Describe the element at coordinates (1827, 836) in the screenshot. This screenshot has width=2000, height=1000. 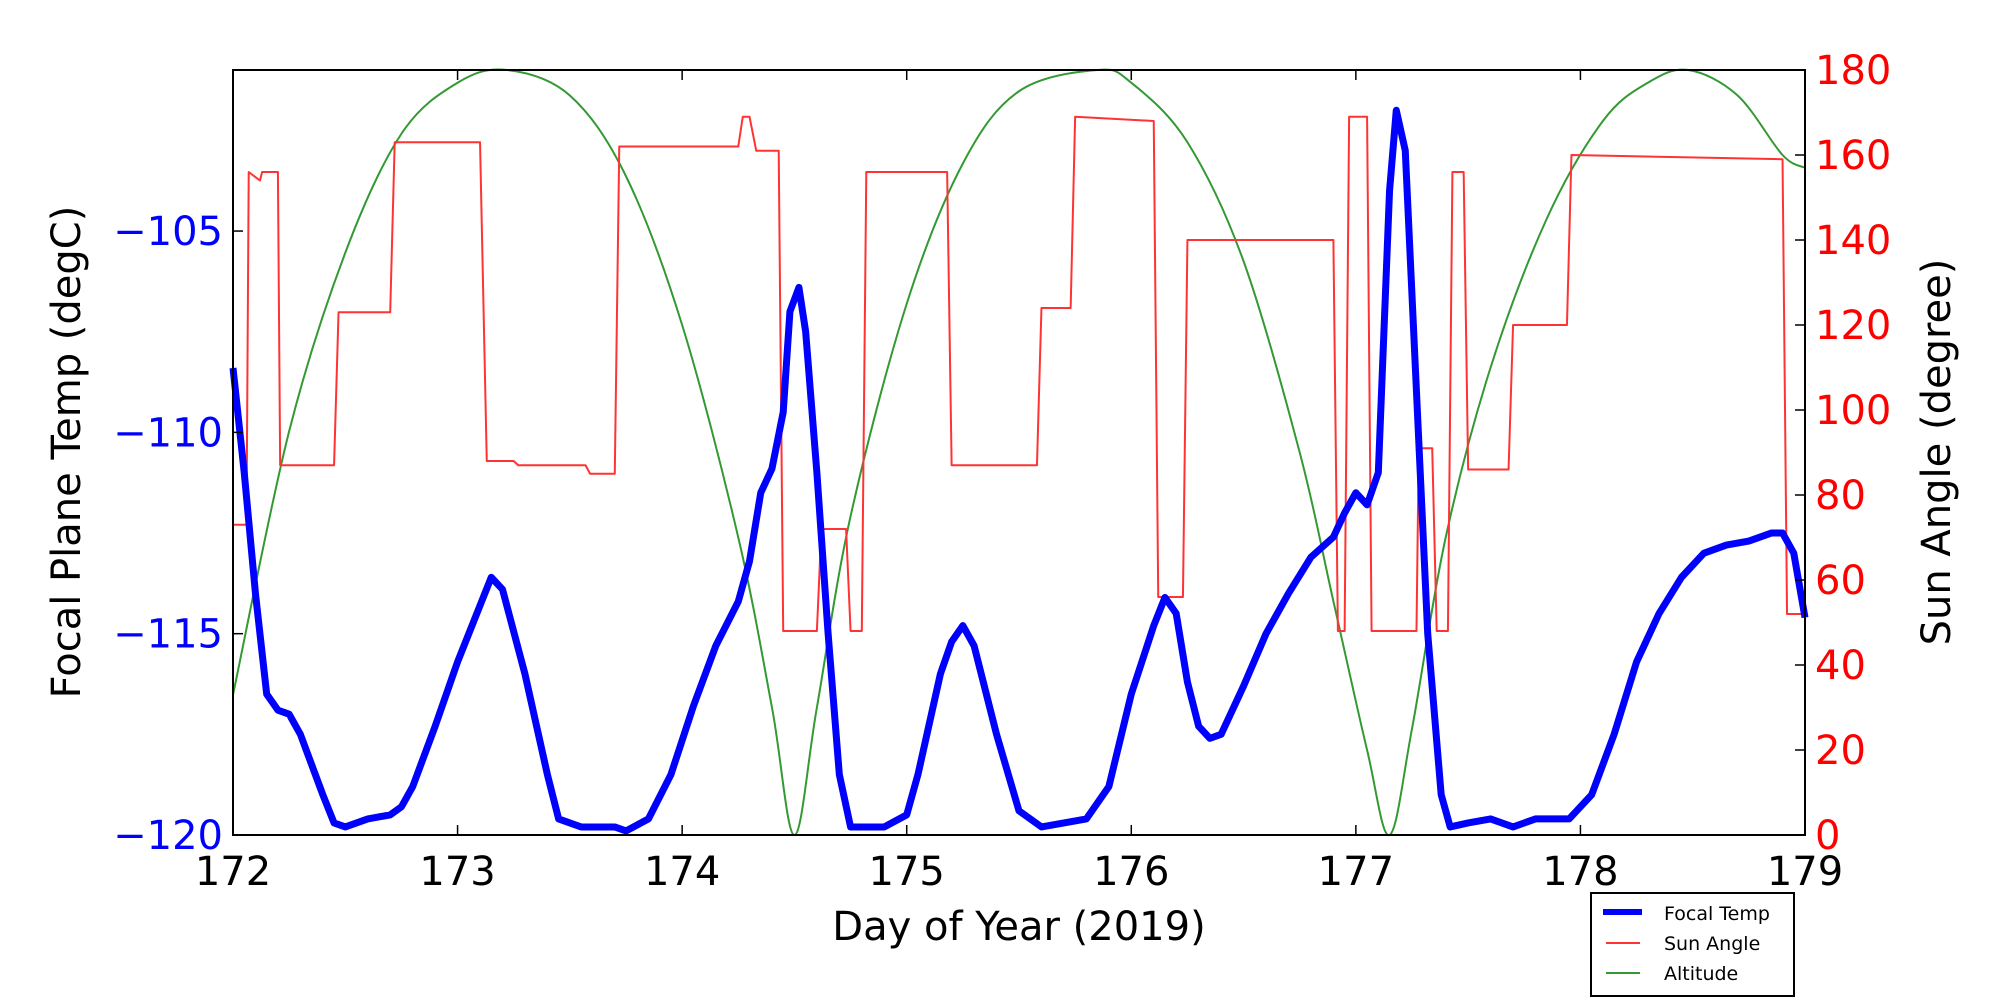
I see `right-y-tick-label: 0` at that location.